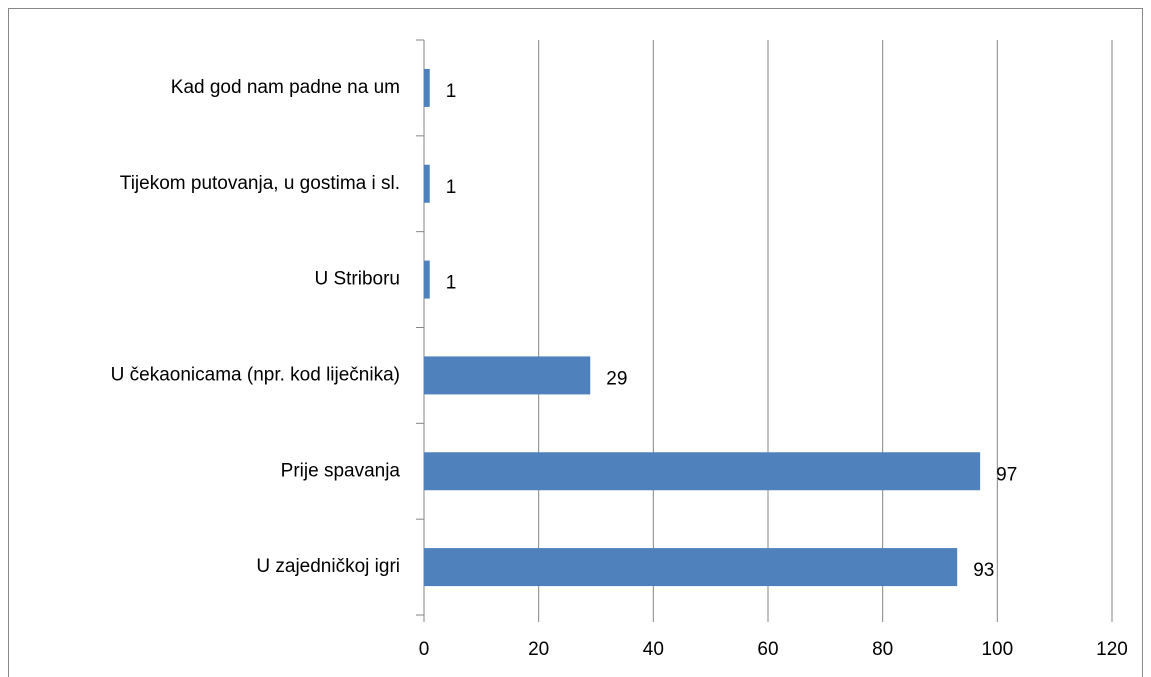  I want to click on y-tick-label: Tijekom putovanja, u gostima i sl., so click(260, 183).